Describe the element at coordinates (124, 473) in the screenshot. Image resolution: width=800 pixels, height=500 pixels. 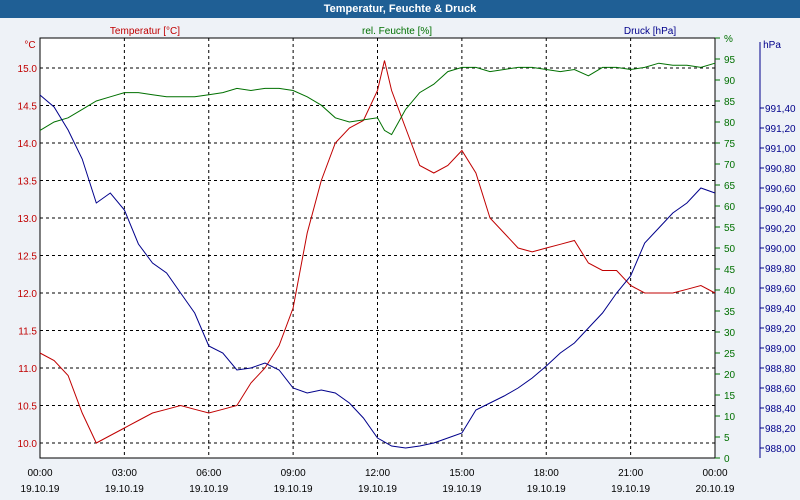
I see `x-tick-time: 03:00` at that location.